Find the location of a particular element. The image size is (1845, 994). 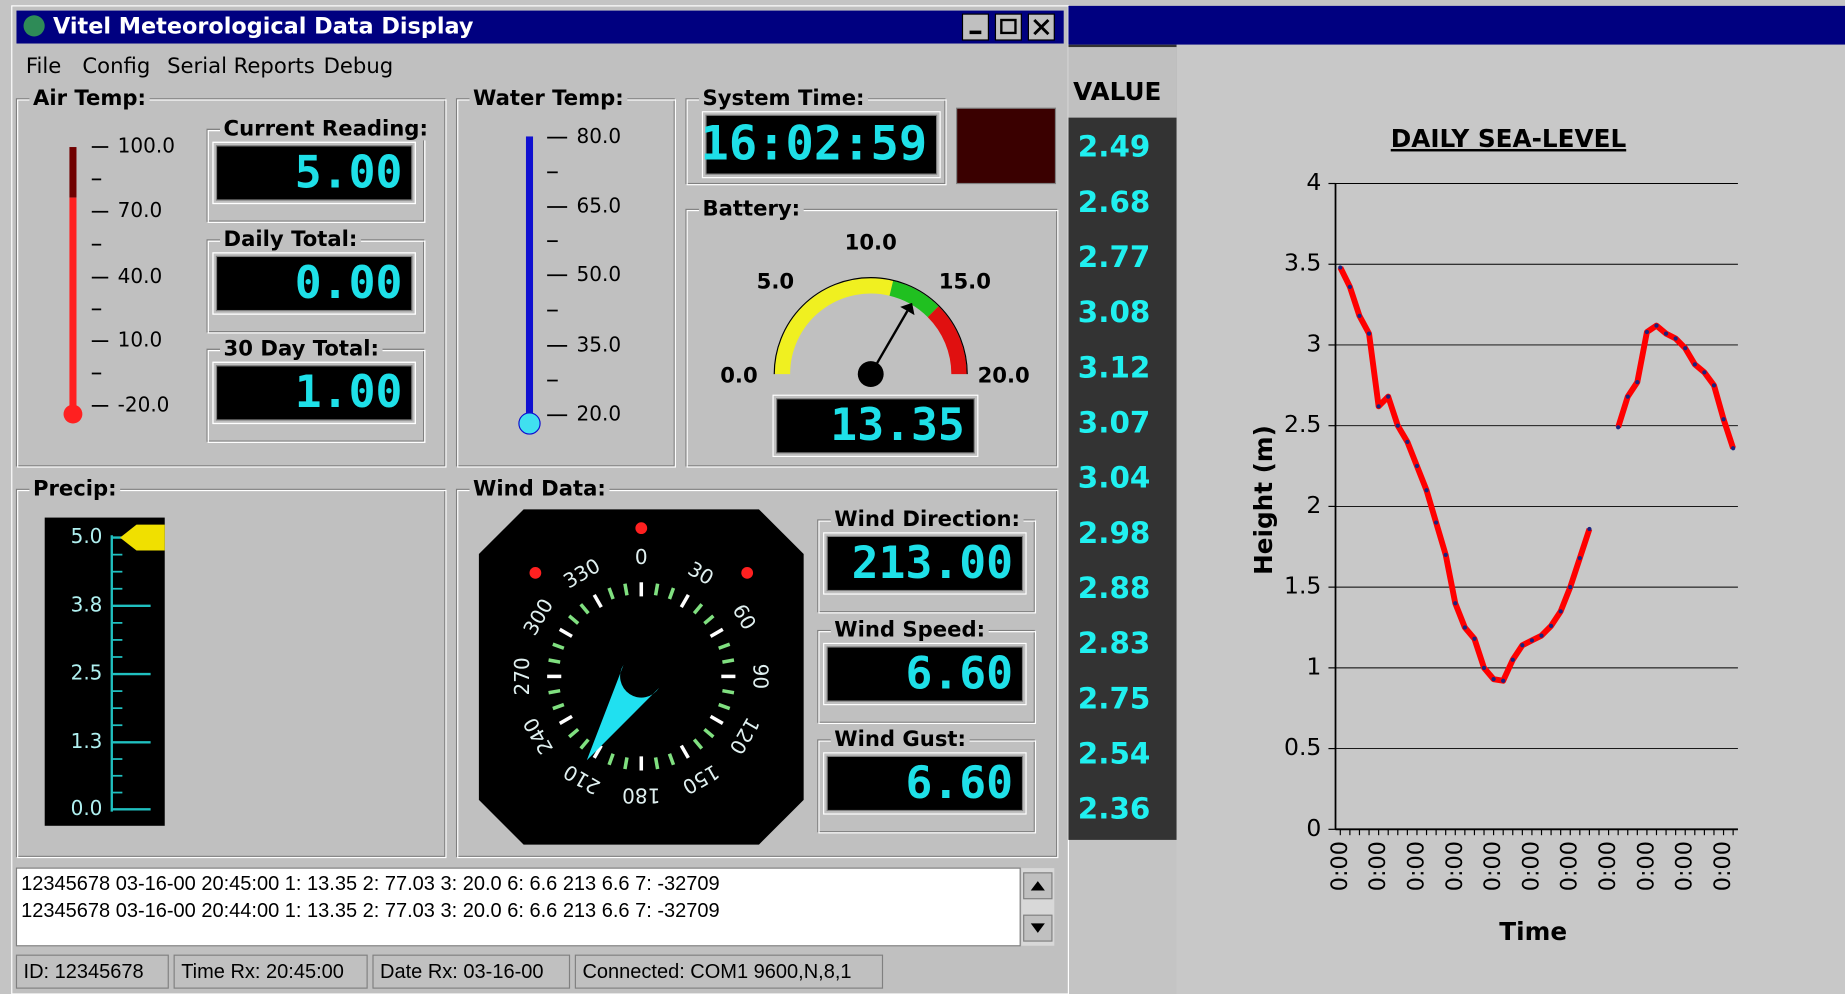

indicator-panel is located at coordinates (1006, 146).